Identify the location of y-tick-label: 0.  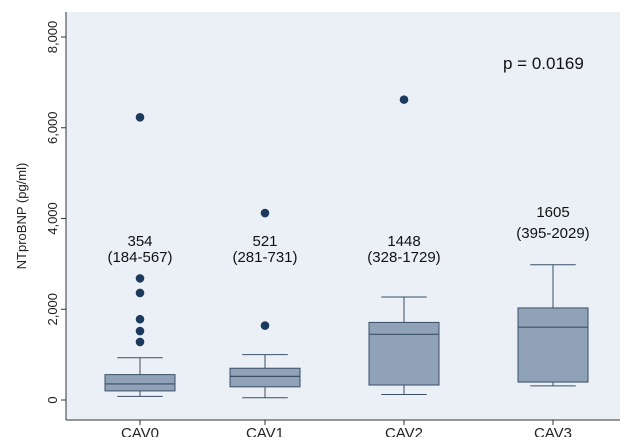
(52, 399).